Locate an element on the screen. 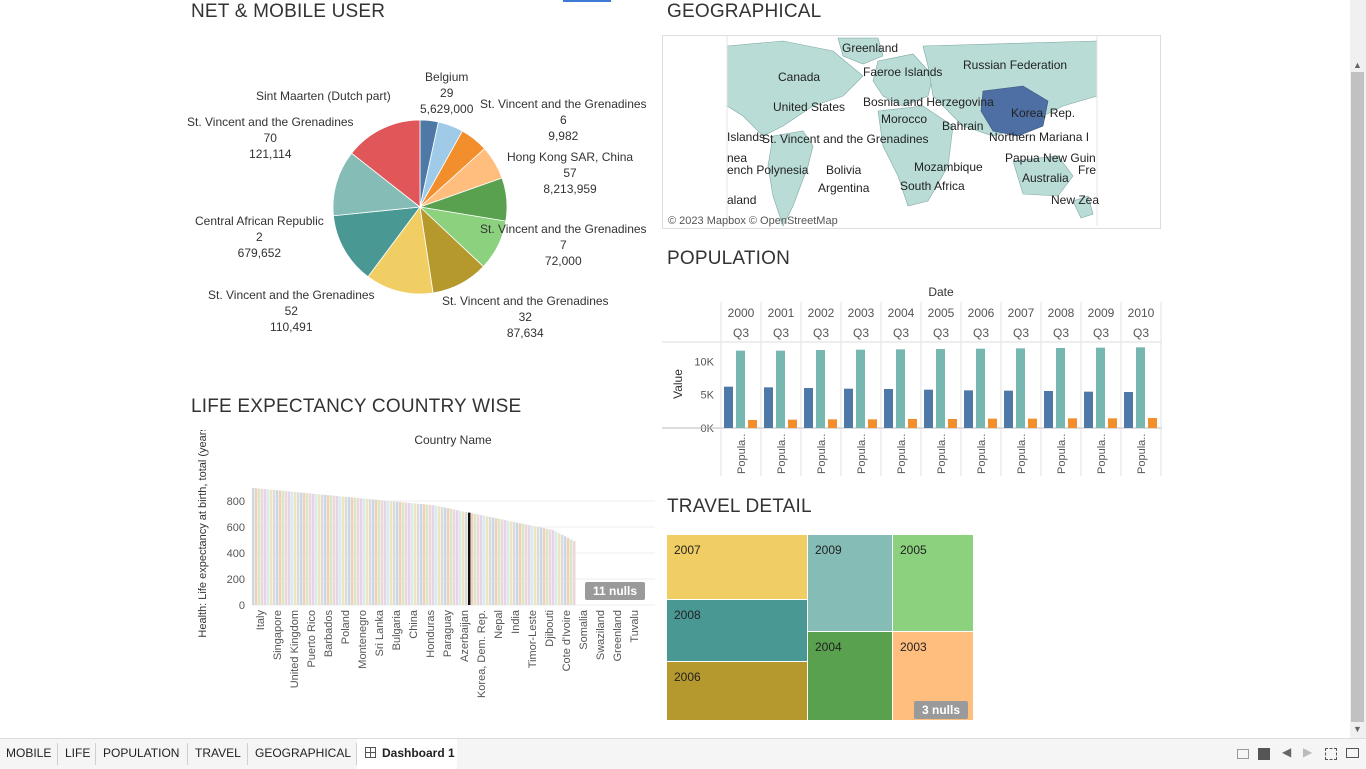  fit-screen-icon is located at coordinates (1331, 754).